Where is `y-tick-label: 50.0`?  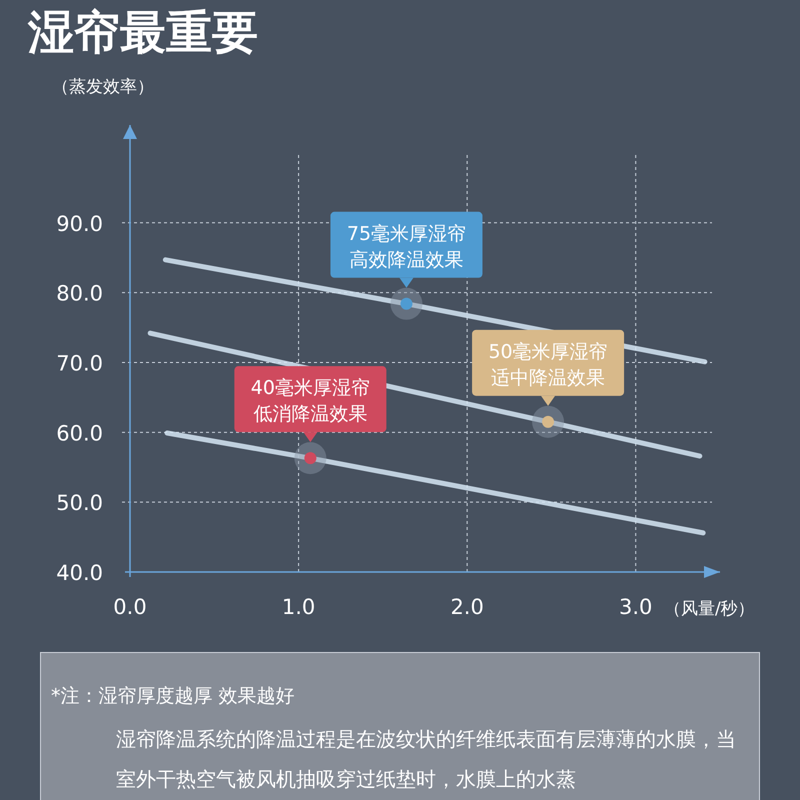
y-tick-label: 50.0 is located at coordinates (79, 503).